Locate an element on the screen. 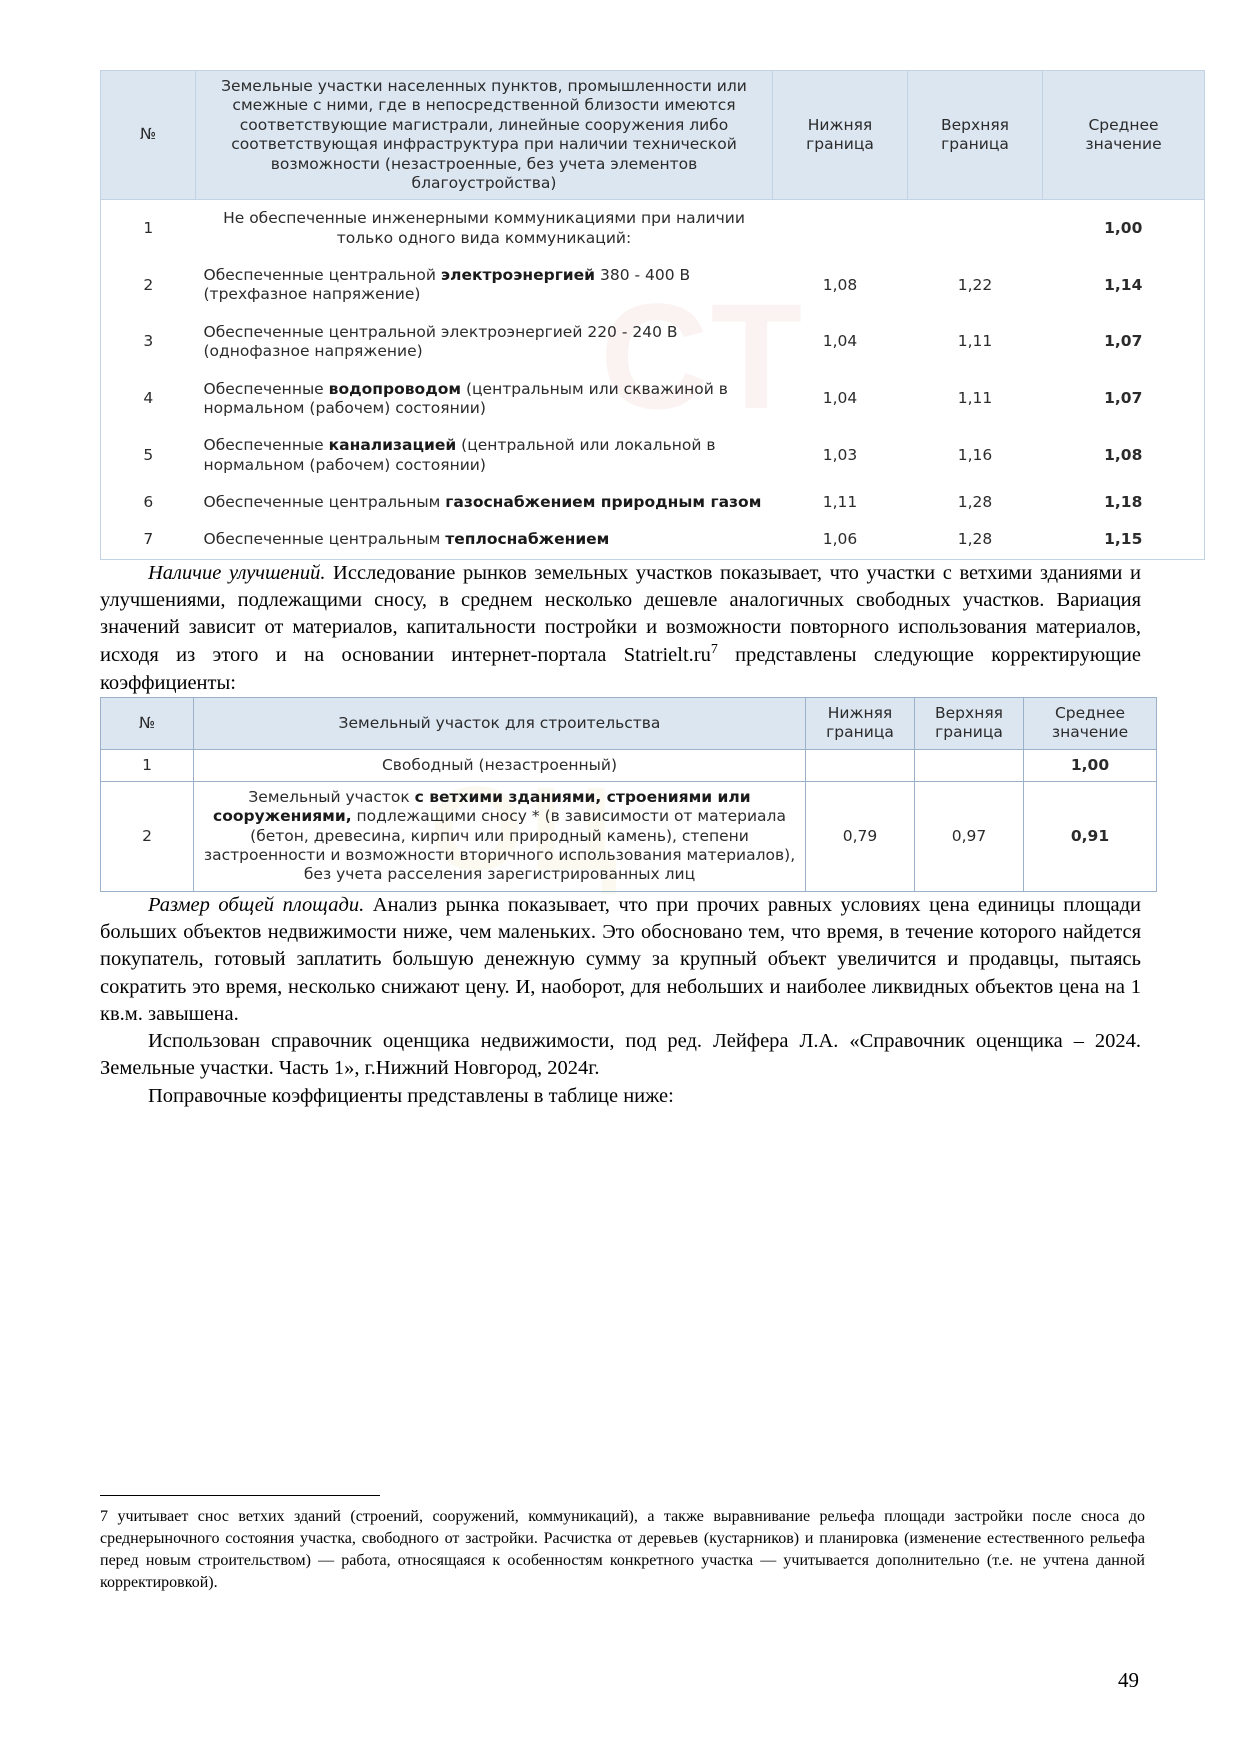 This screenshot has height=1755, width=1241. cell-average-value: 1,15 is located at coordinates (1123, 539).